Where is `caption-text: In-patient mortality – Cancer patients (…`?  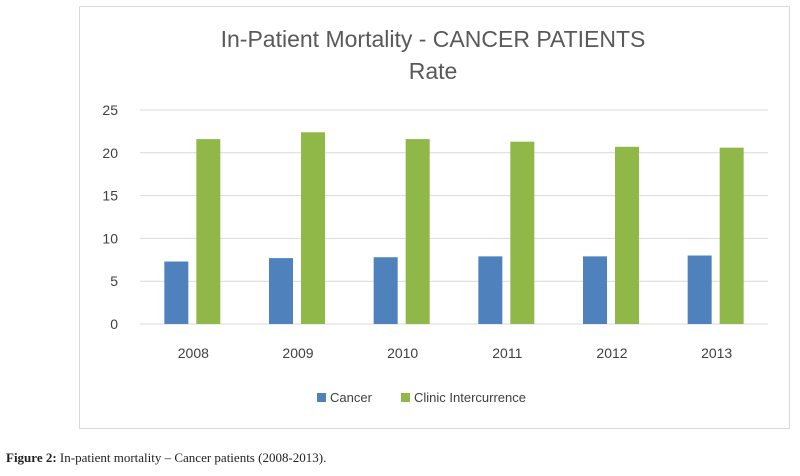
caption-text: In-patient mortality – Cancer patients (… is located at coordinates (191, 457).